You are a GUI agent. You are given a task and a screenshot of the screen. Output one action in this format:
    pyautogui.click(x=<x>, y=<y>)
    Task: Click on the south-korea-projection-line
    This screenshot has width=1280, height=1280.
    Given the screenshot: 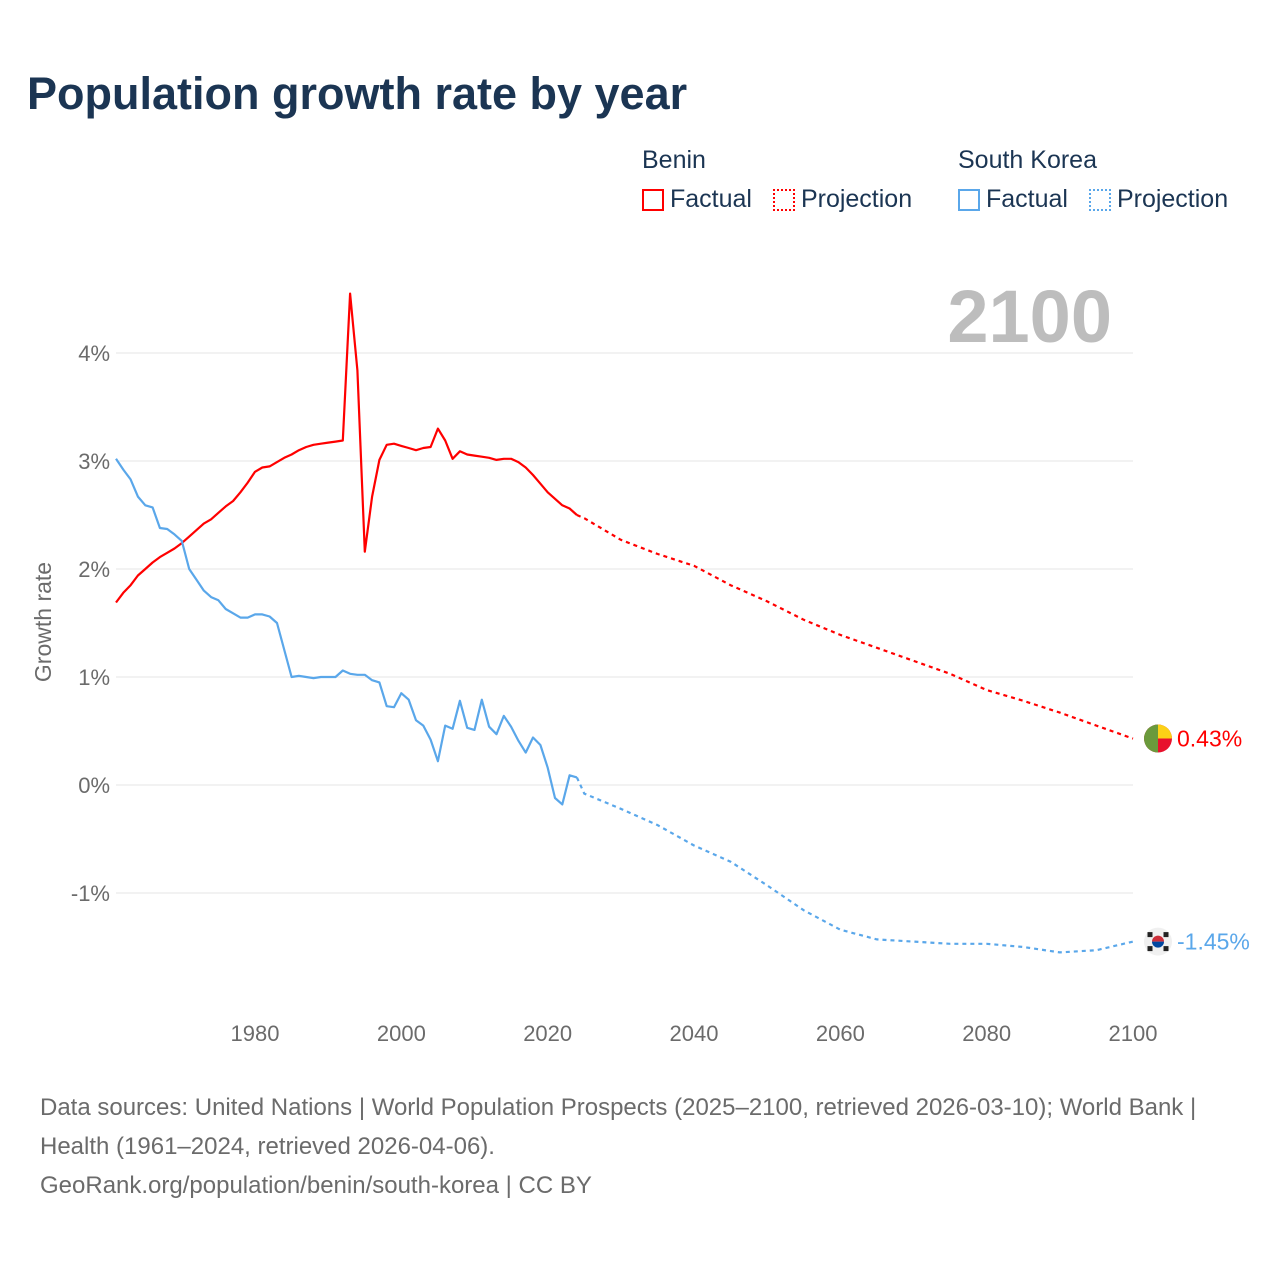 What is the action you would take?
    pyautogui.click(x=854, y=865)
    